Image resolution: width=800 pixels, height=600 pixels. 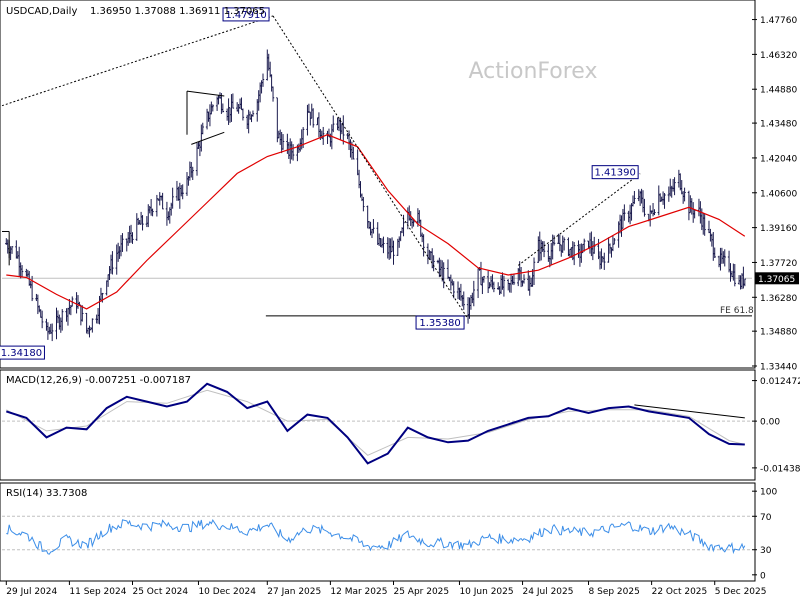 What do you see at coordinates (778, 125) in the screenshot?
I see `price-axis-tick-label: 1.43480` at bounding box center [778, 125].